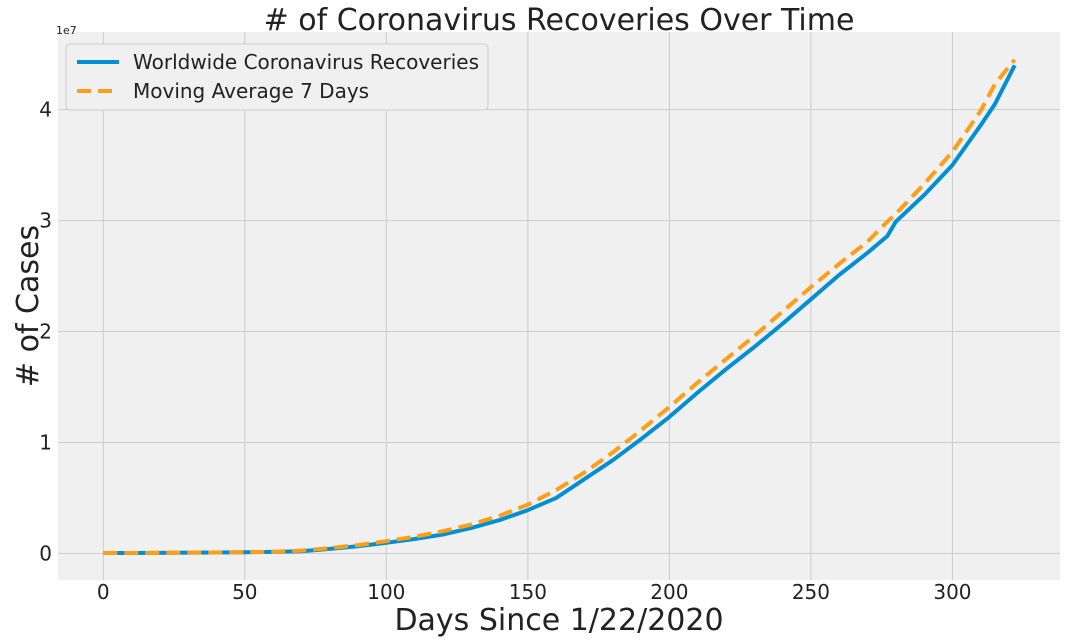  What do you see at coordinates (45, 332) in the screenshot?
I see `y-tick-label: 2` at bounding box center [45, 332].